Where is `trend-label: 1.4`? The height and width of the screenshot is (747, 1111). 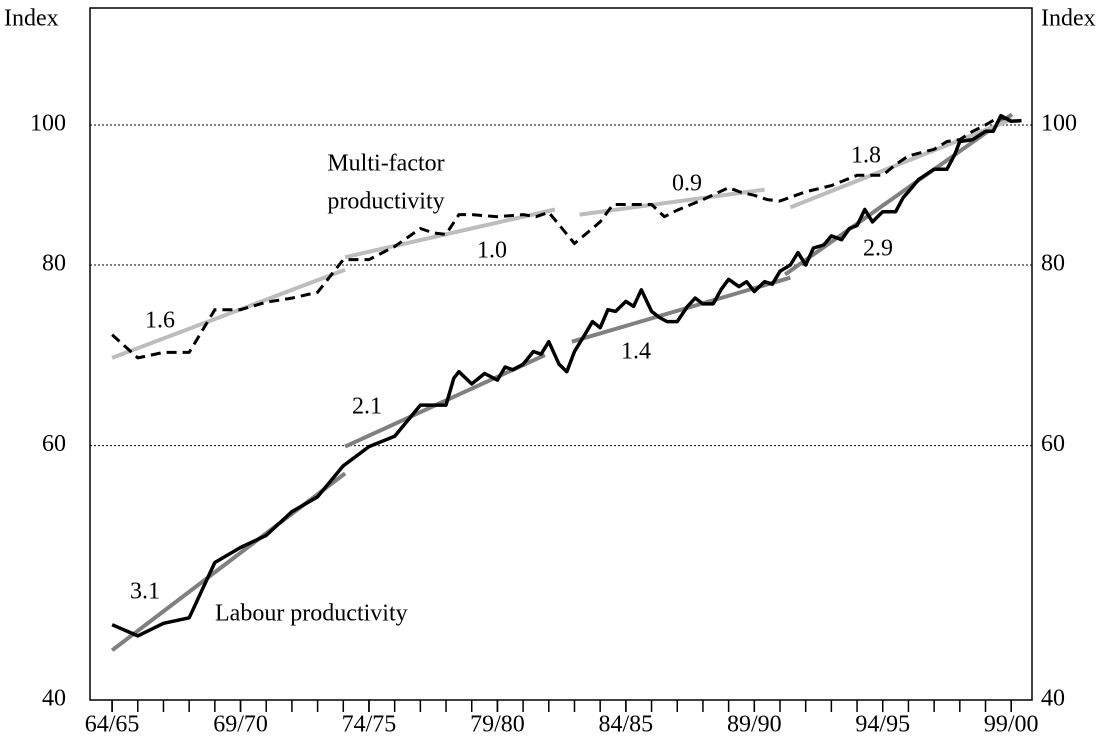
trend-label: 1.4 is located at coordinates (636, 352).